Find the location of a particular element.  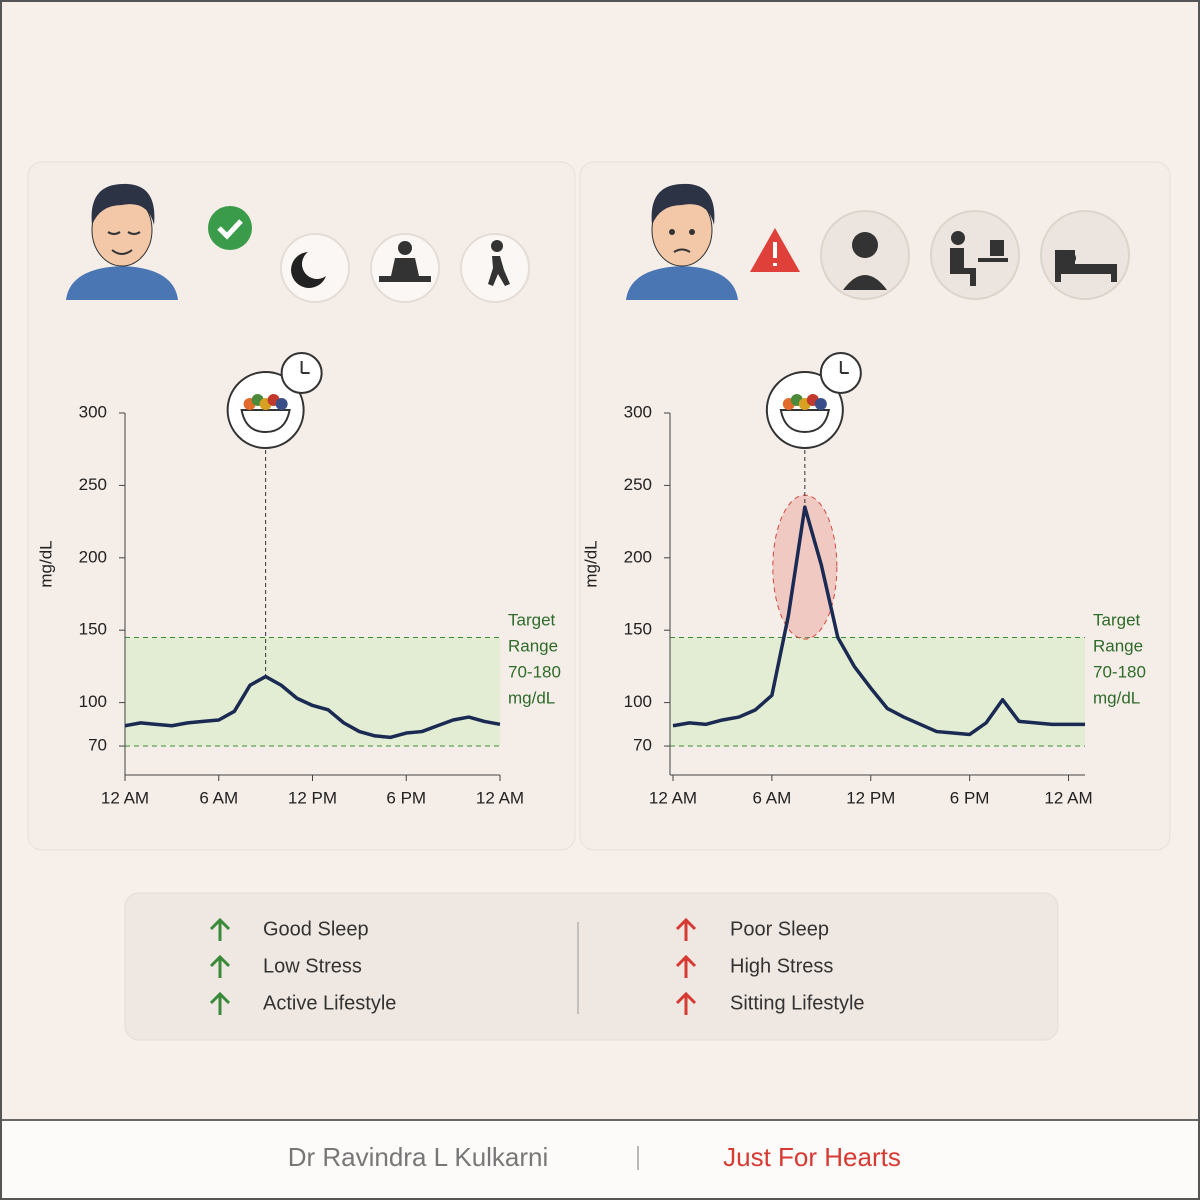

legend-box is located at coordinates (591, 966).